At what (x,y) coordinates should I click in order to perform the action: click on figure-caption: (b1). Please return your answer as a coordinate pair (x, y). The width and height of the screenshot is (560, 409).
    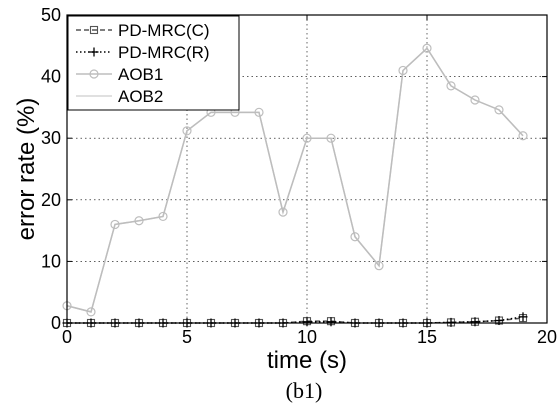
    Looking at the image, I should click on (304, 390).